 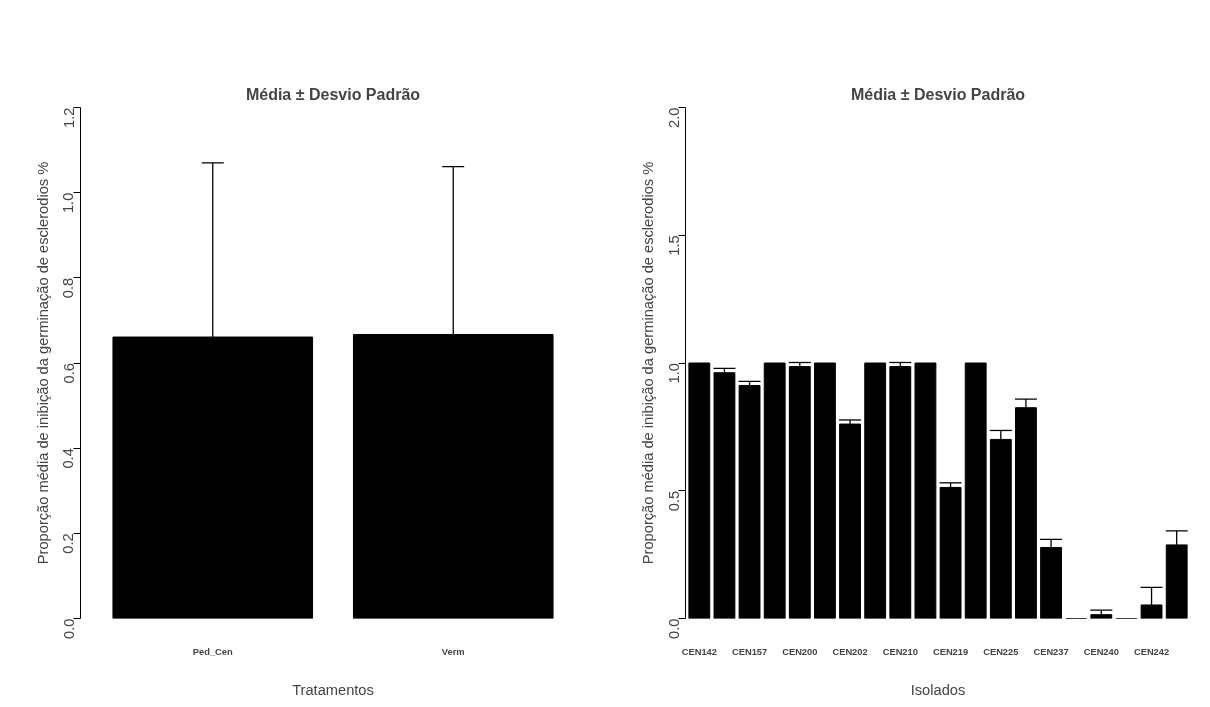 I want to click on x-tick-label: CEN242, so click(x=1151, y=651).